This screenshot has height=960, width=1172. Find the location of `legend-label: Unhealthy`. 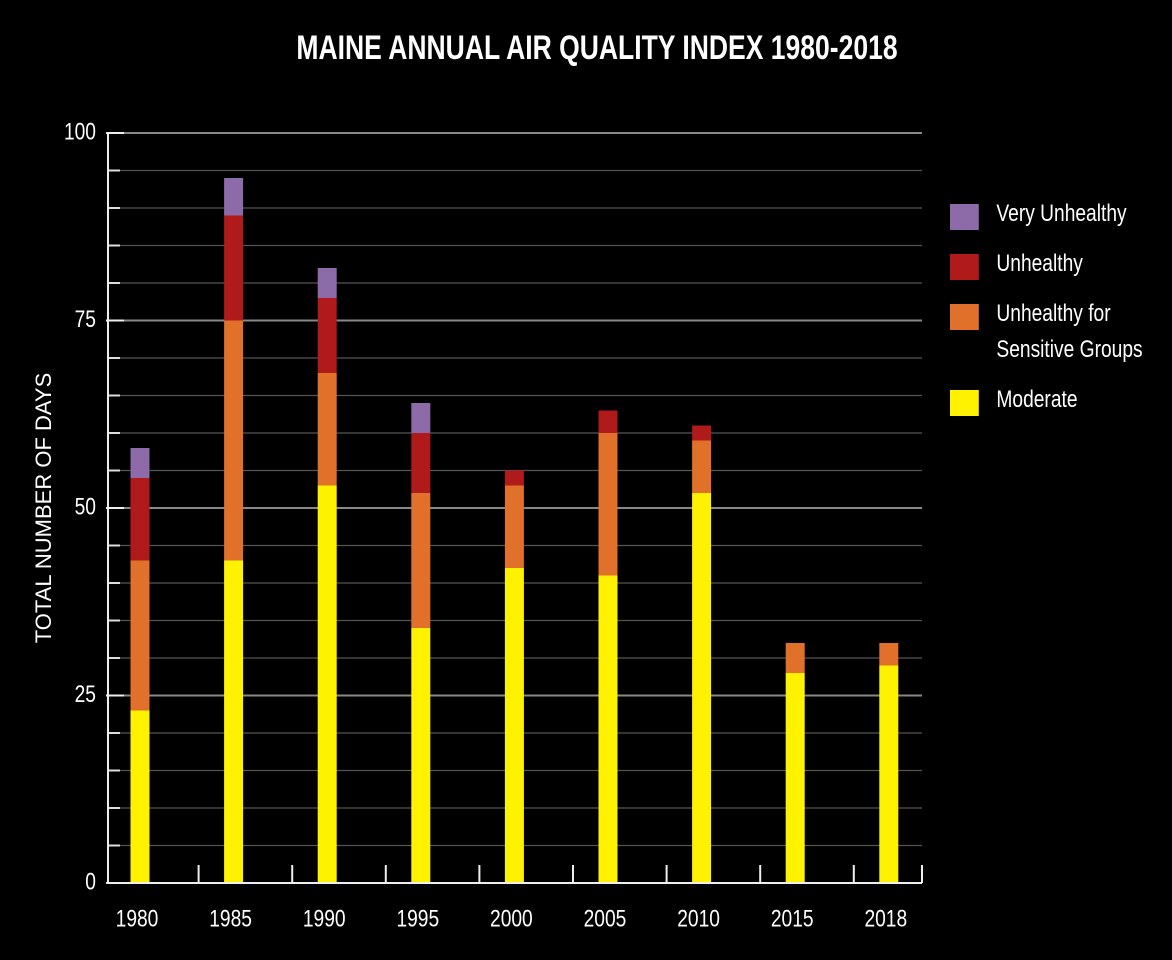

legend-label: Unhealthy is located at coordinates (1039, 263).